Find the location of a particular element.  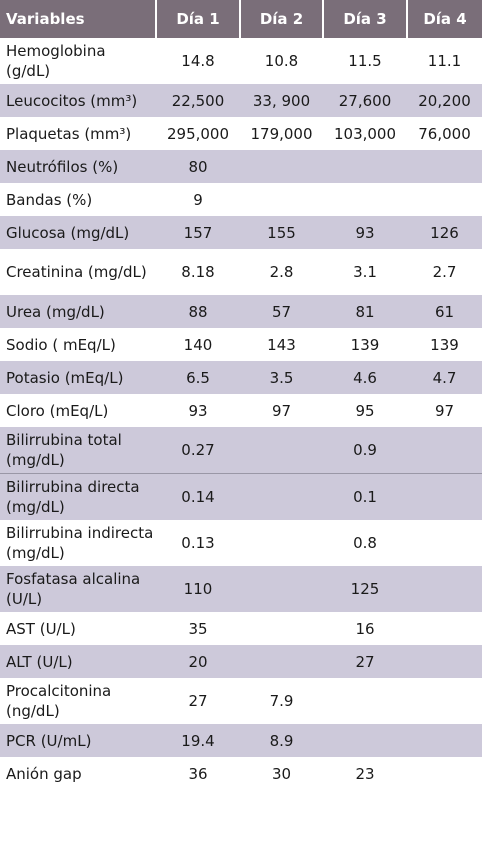

variable-label: Leucocitos (mm³) is located at coordinates (78, 100).